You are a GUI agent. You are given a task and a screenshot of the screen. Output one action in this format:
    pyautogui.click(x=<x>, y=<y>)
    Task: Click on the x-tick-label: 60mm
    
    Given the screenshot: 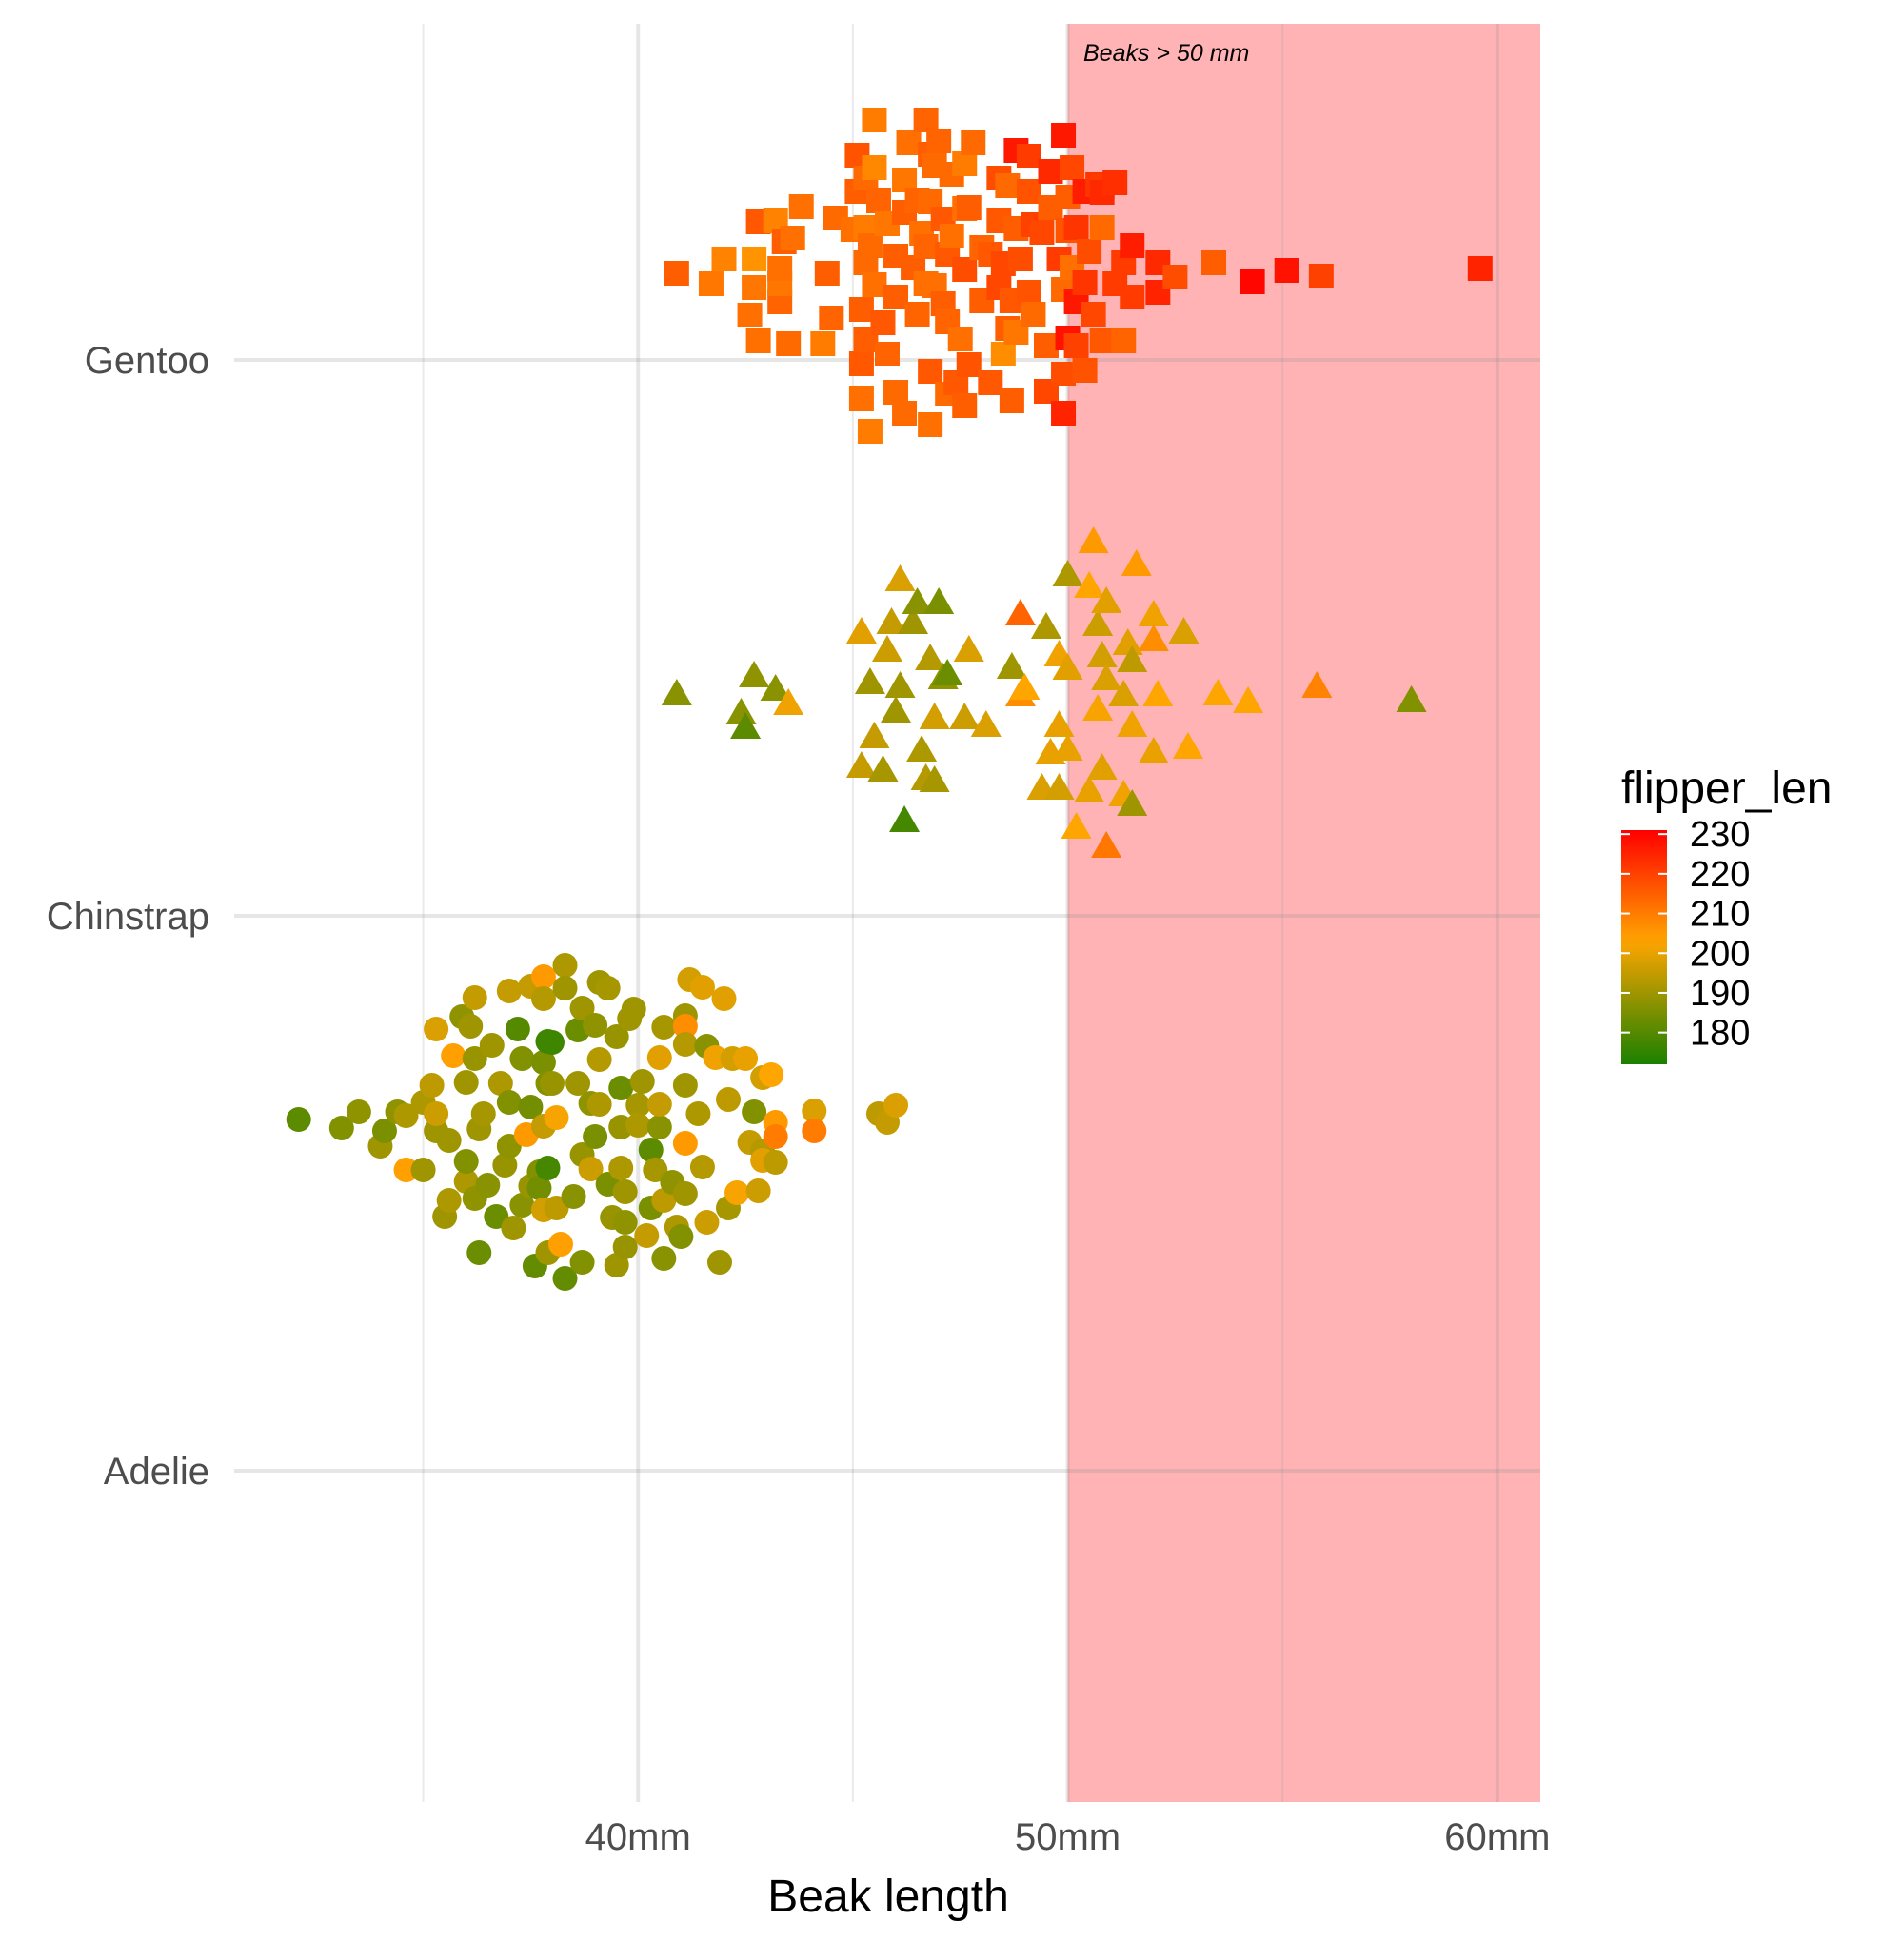 What is the action you would take?
    pyautogui.click(x=1497, y=1837)
    